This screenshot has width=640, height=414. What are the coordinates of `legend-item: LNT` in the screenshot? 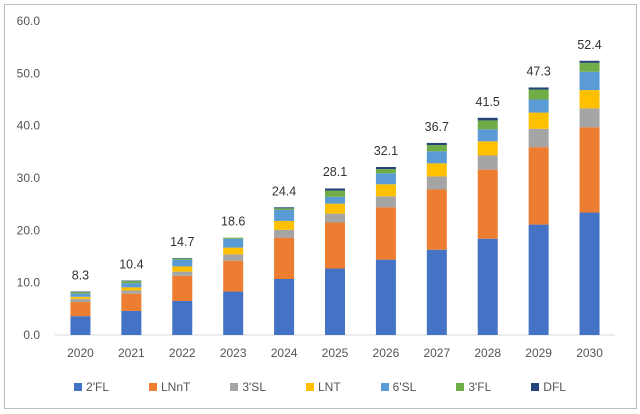 It's located at (323, 387).